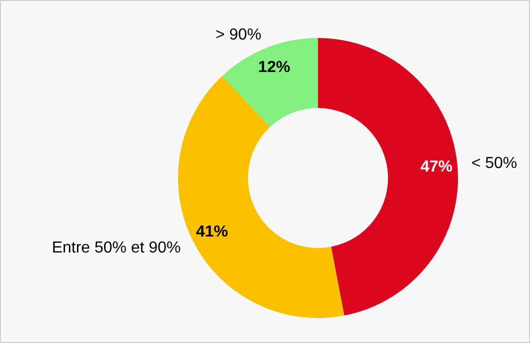 This screenshot has height=343, width=530. Describe the element at coordinates (238, 35) in the screenshot. I see `slice-label: > 90%` at that location.